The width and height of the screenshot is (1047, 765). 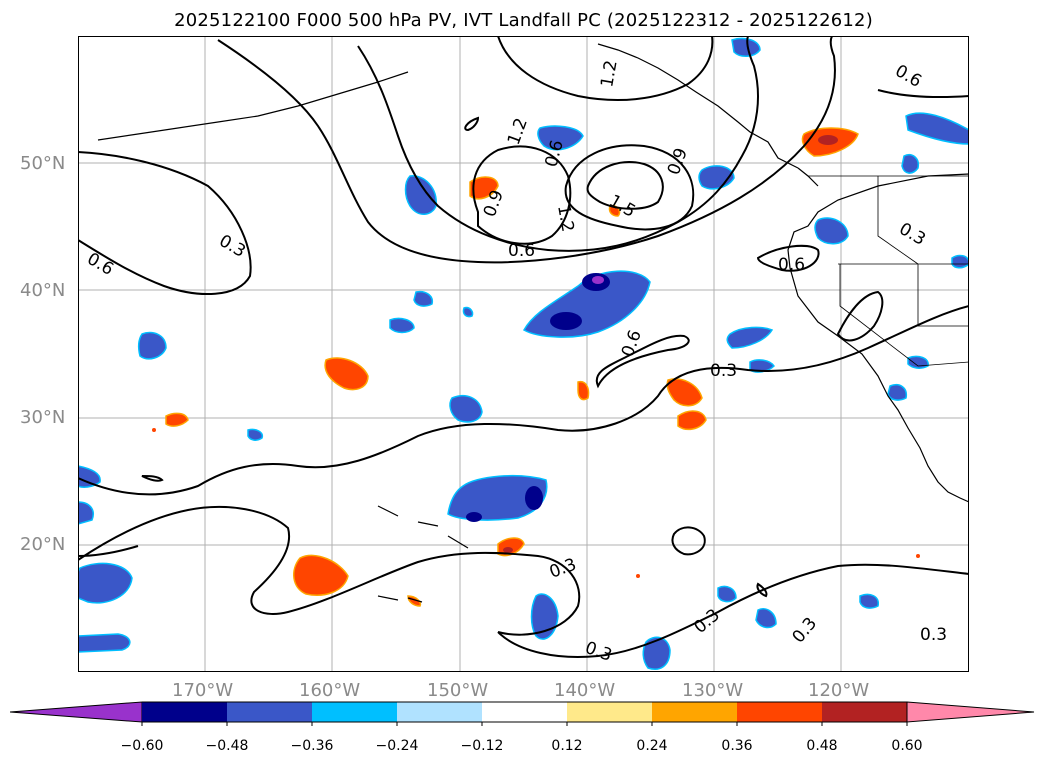 I want to click on lon-label-140w: 140°W, so click(x=585, y=690).